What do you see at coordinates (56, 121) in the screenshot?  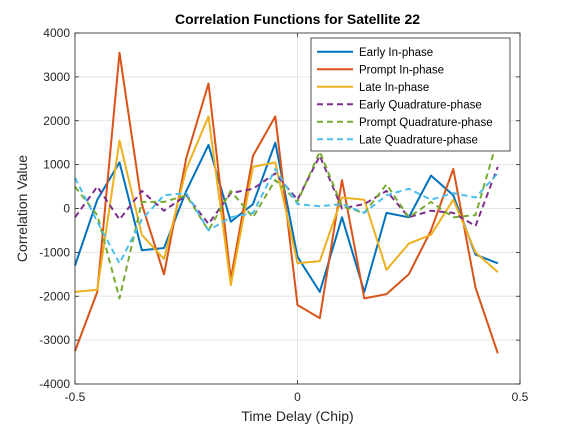 I see `y-tick-label: 2000` at bounding box center [56, 121].